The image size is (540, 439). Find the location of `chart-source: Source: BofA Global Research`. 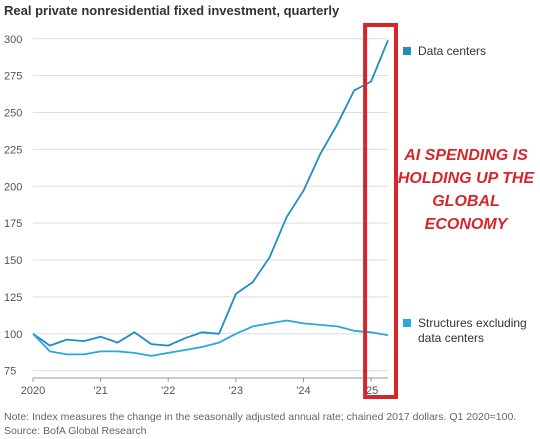

chart-source: Source: BofA Global Research is located at coordinates (75, 431).